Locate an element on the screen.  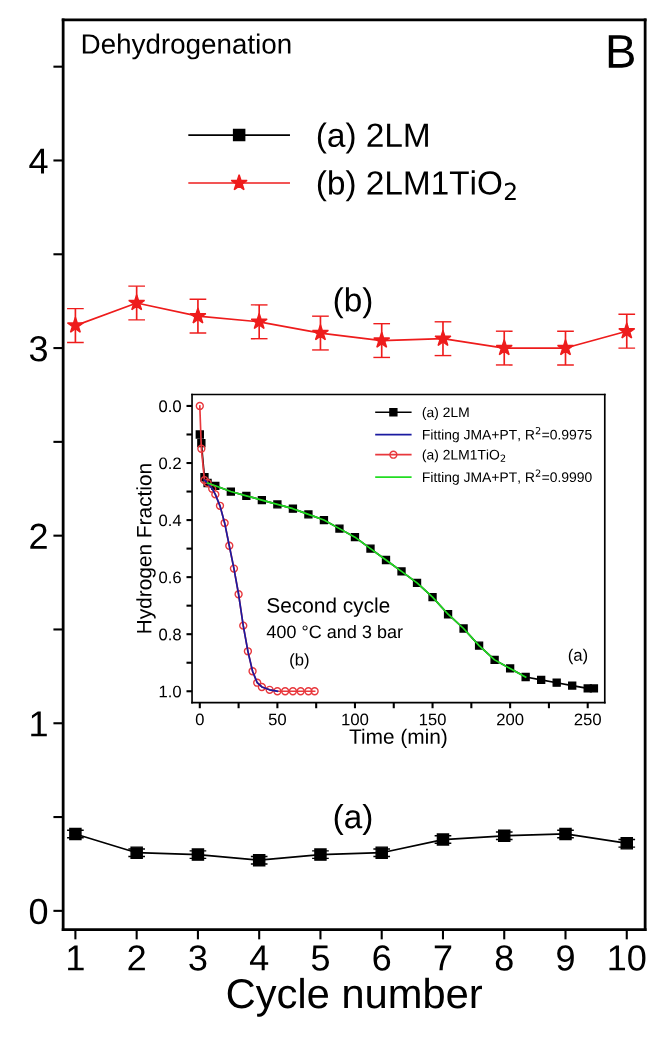
annotation: Second cycle is located at coordinates (328, 607).